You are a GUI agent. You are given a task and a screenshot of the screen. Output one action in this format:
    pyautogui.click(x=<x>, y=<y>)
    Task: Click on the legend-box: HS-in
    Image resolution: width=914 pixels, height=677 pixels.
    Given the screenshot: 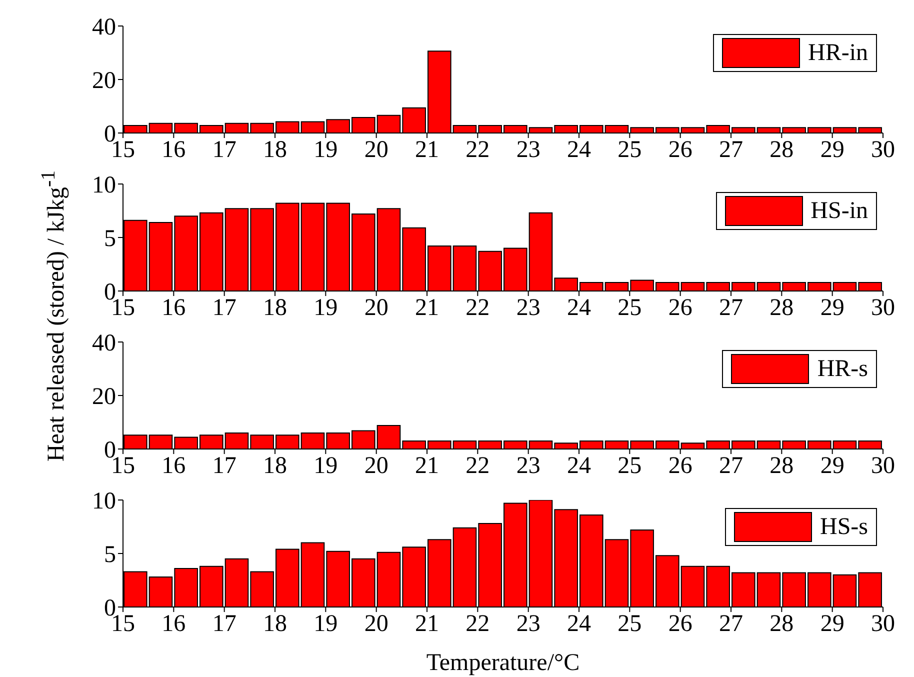 What is the action you would take?
    pyautogui.click(x=796, y=211)
    